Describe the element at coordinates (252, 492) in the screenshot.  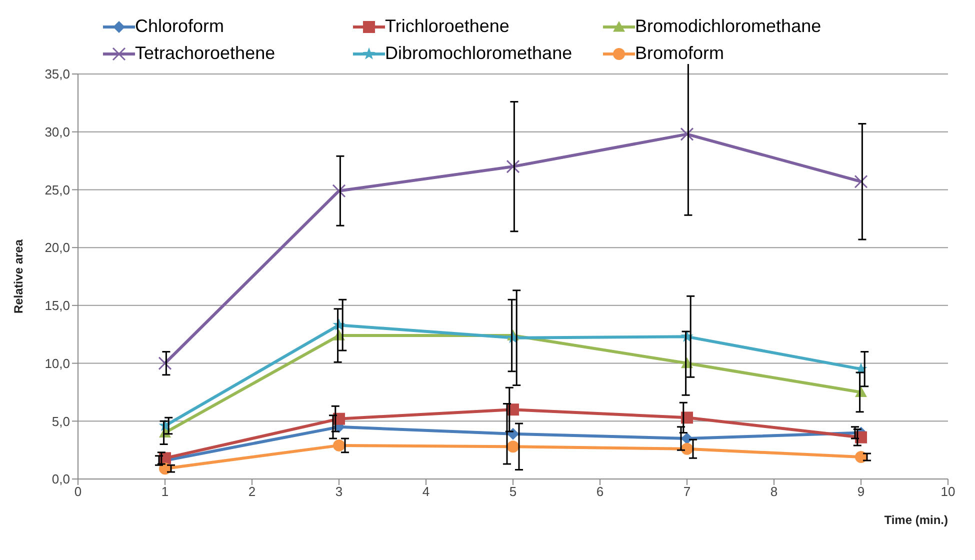
I see `x-tick-label: 2` at that location.